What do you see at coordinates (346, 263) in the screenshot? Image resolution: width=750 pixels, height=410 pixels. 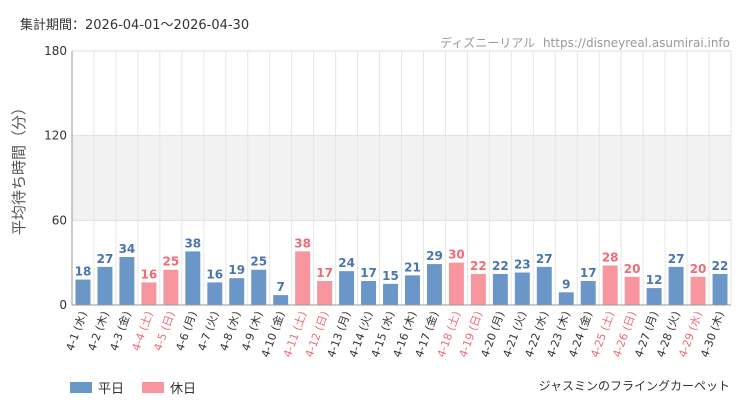 I see `data-label: 24` at bounding box center [346, 263].